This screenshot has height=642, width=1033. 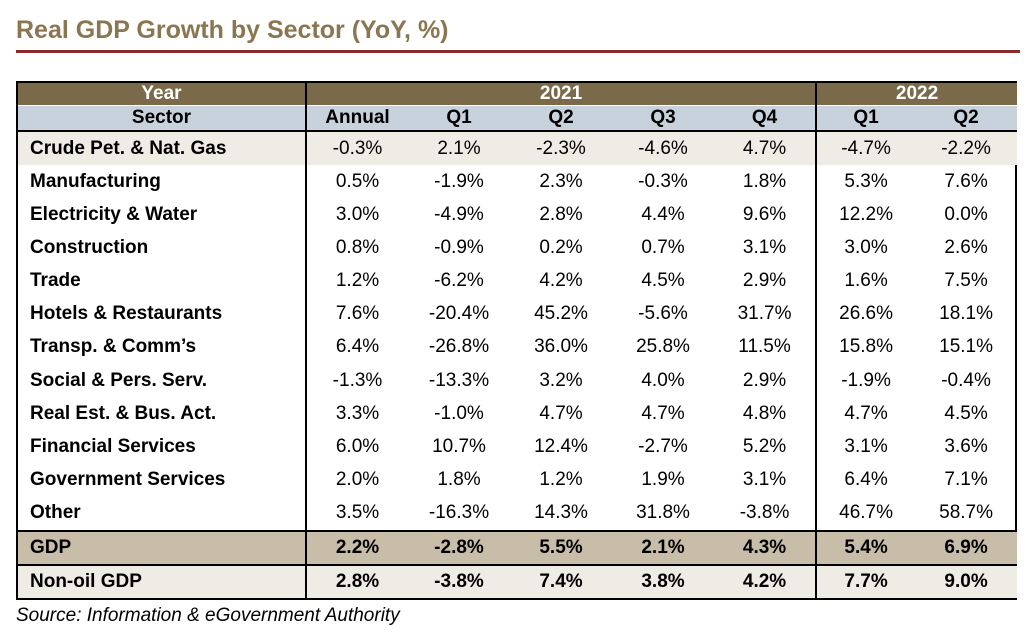 I want to click on table-cell: -2.8%, so click(x=459, y=547).